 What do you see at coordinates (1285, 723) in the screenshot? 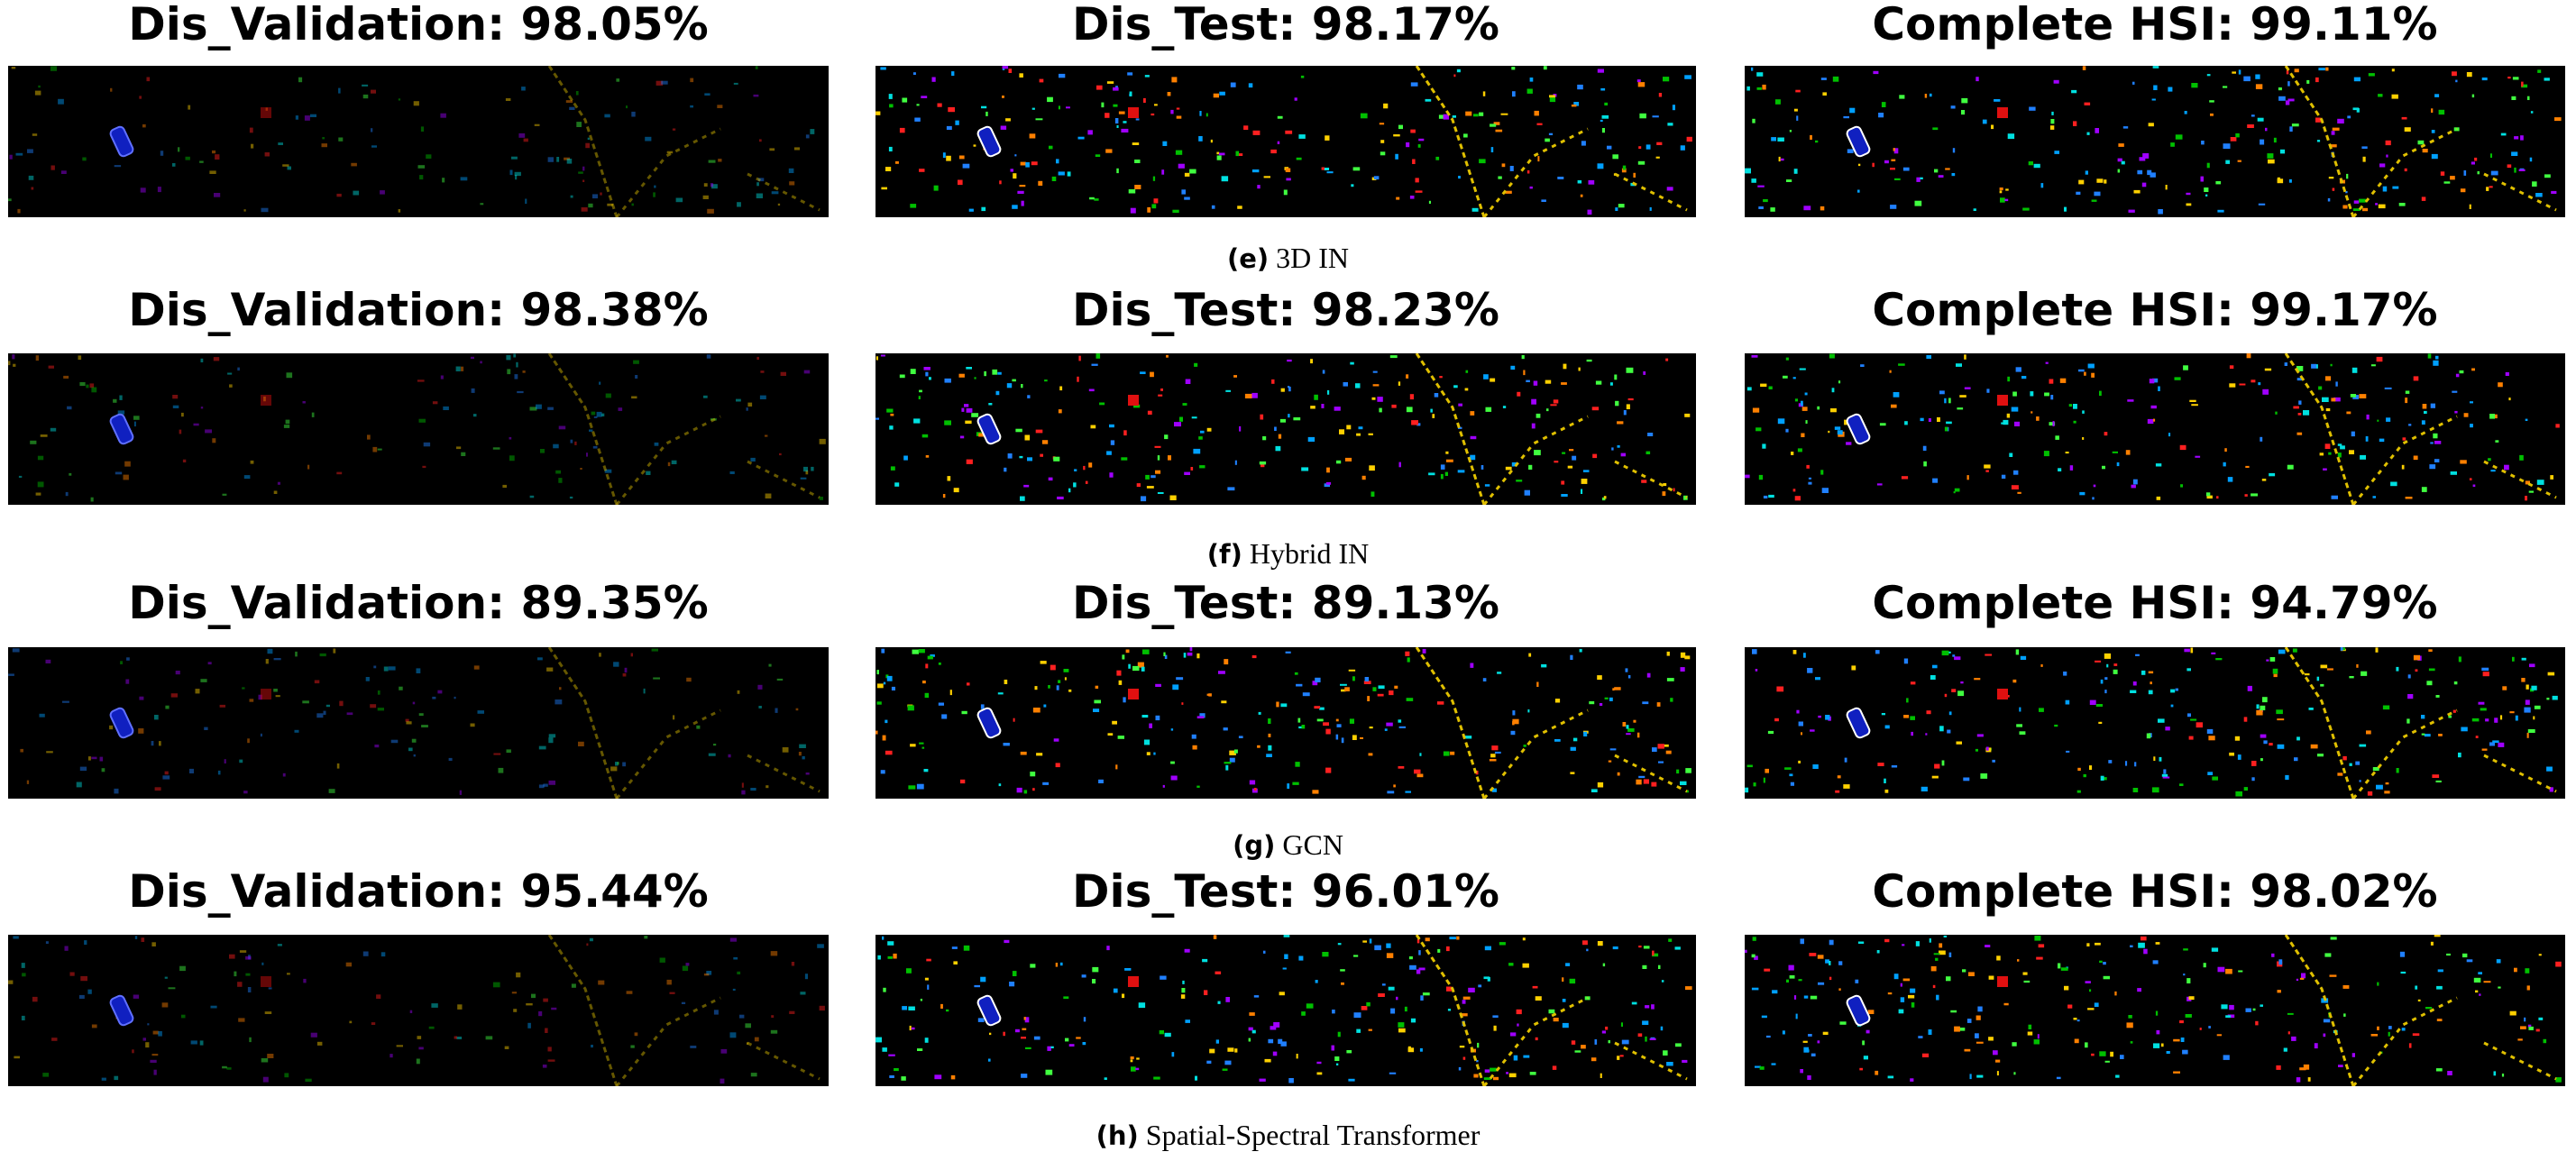
I see `classification-map` at bounding box center [1285, 723].